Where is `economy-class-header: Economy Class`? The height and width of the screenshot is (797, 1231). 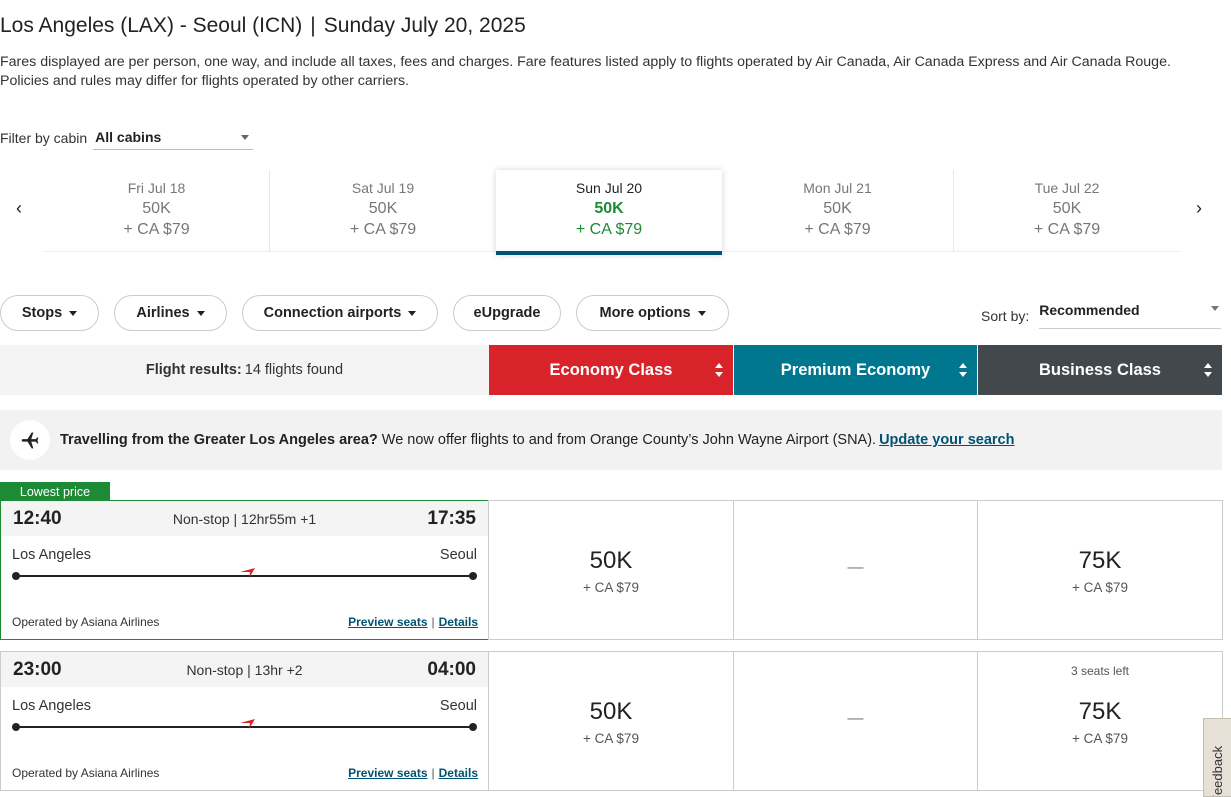
economy-class-header: Economy Class is located at coordinates (611, 370).